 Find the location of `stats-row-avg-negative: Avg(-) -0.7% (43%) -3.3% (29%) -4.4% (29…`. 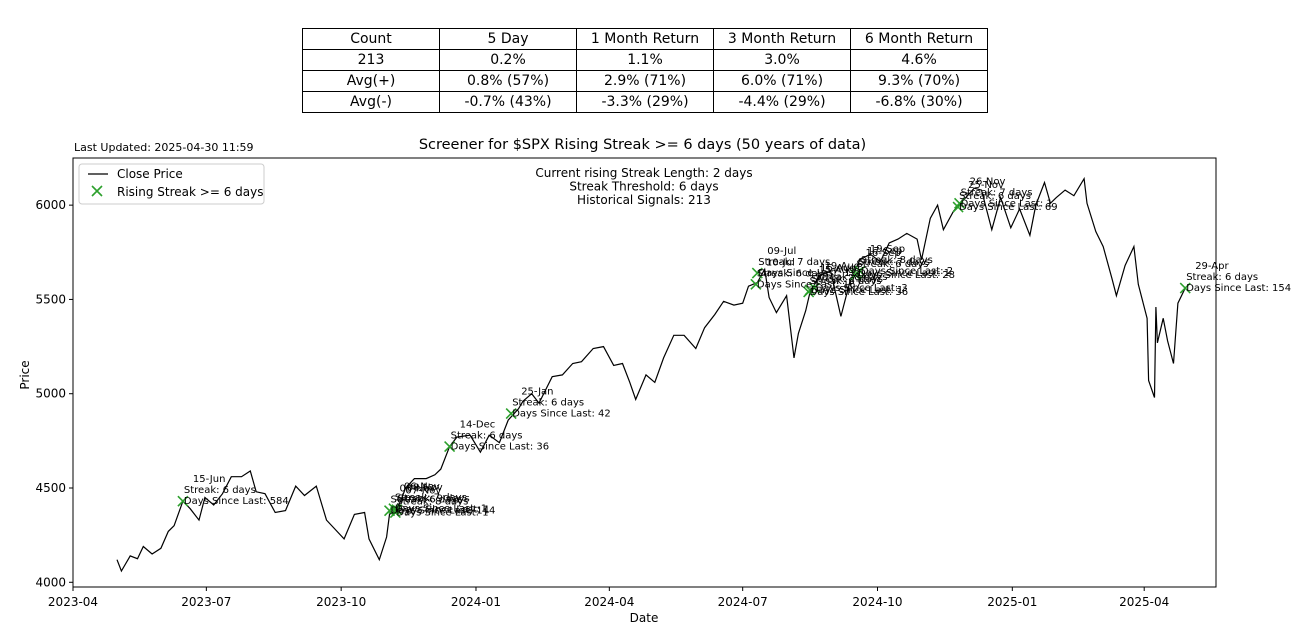

stats-row-avg-negative: Avg(-) -0.7% (43%) -3.3% (29%) -4.4% (29… is located at coordinates (645, 102).